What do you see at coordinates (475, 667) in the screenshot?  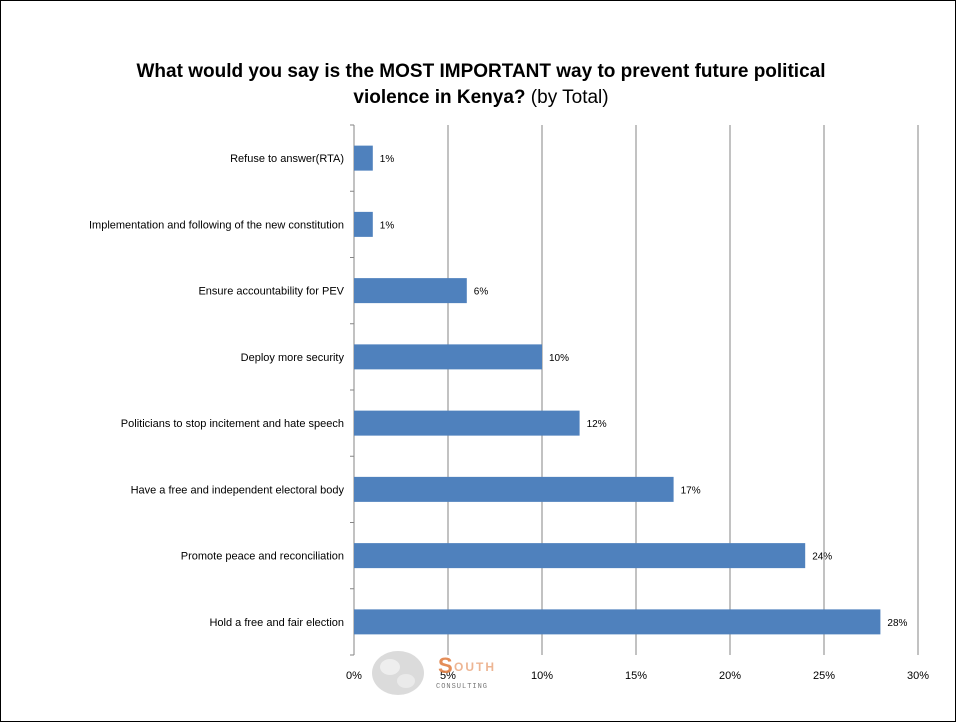 I see `svg-text: OUTH` at bounding box center [475, 667].